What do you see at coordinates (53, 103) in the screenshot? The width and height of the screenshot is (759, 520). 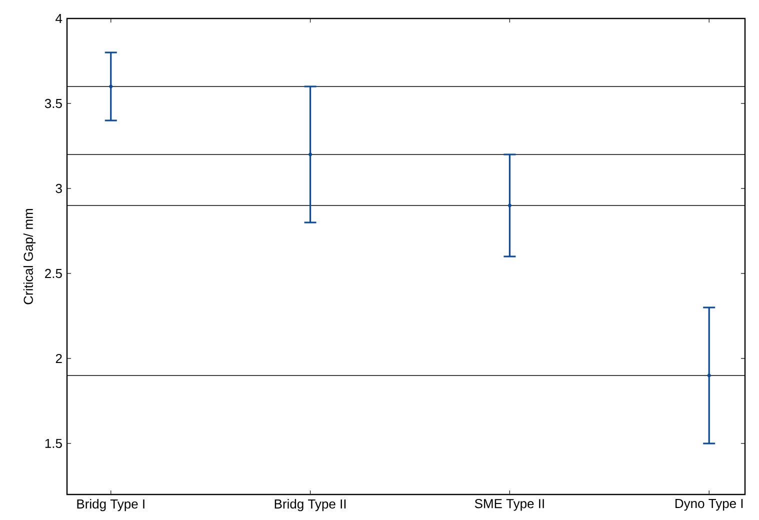 I see `y-tick-label: 3.5` at bounding box center [53, 103].